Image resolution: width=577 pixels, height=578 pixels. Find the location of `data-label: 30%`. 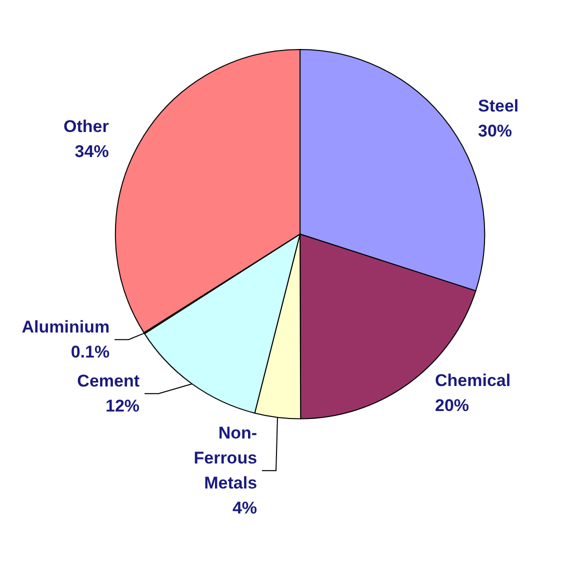

data-label: 30% is located at coordinates (495, 130).